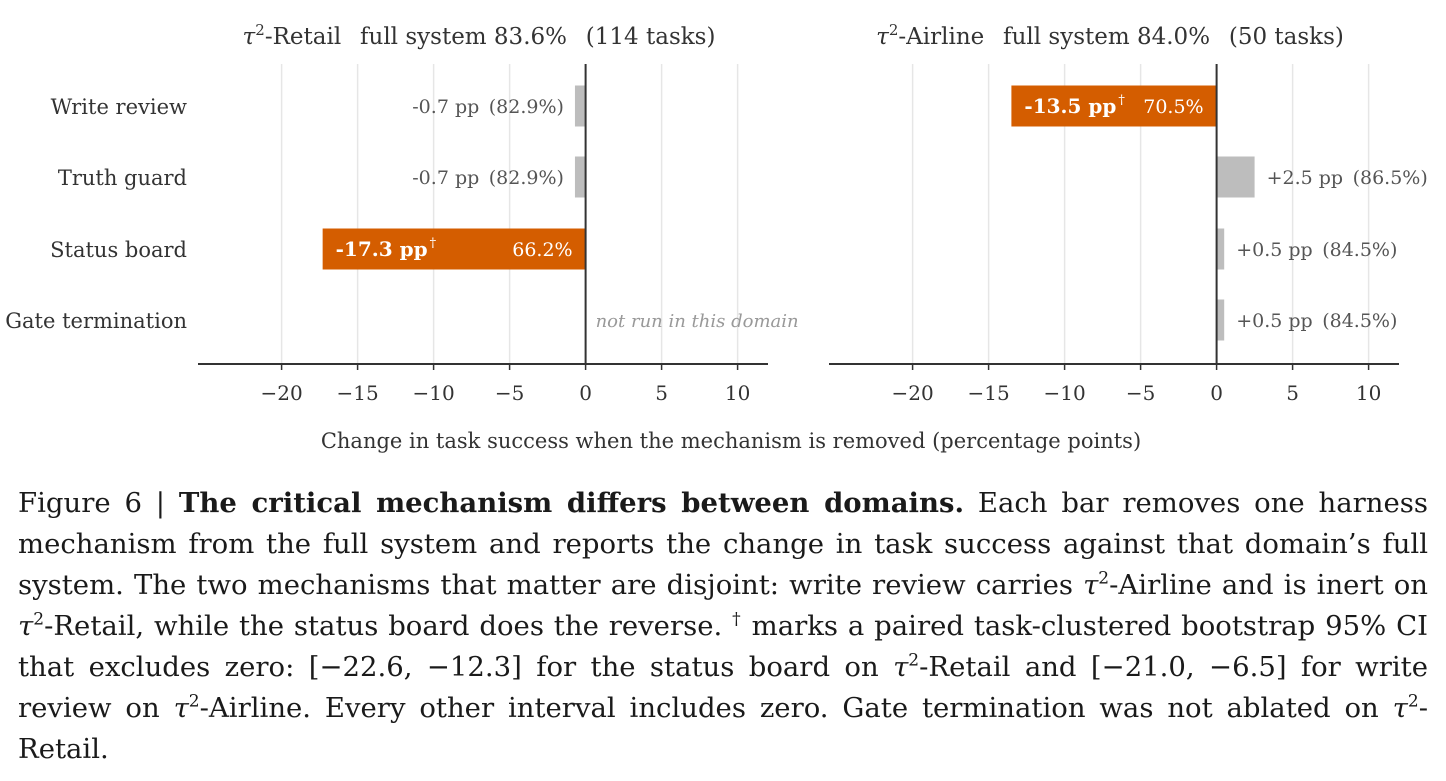 The width and height of the screenshot is (1446, 781). I want to click on bar-result-label: 70.5%, so click(1173, 107).